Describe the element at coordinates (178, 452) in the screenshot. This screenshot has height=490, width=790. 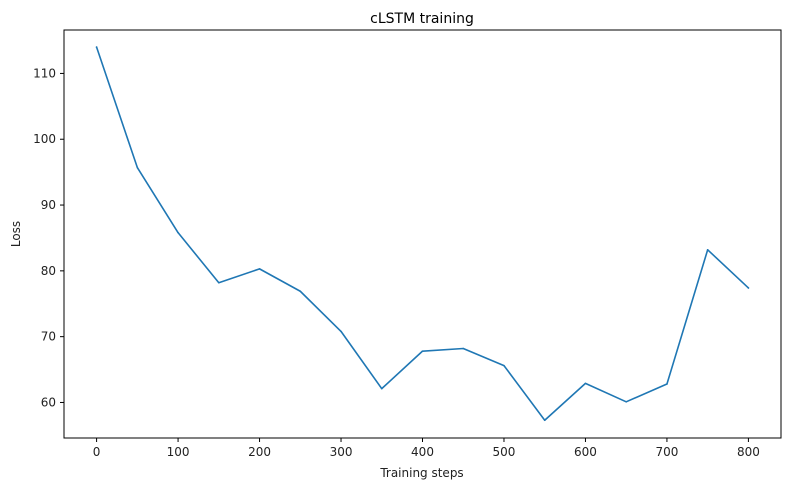
I see `x-tick-label: 100` at that location.